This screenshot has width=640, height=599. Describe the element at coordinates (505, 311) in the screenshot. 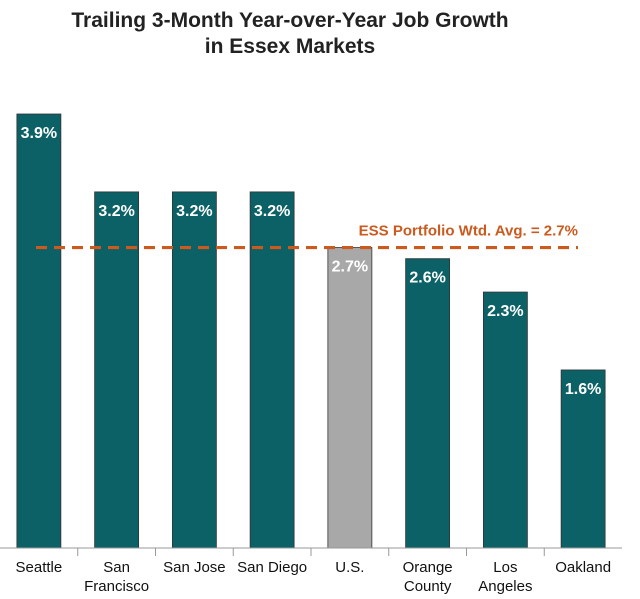

I see `value-label-6: 2.3%` at that location.